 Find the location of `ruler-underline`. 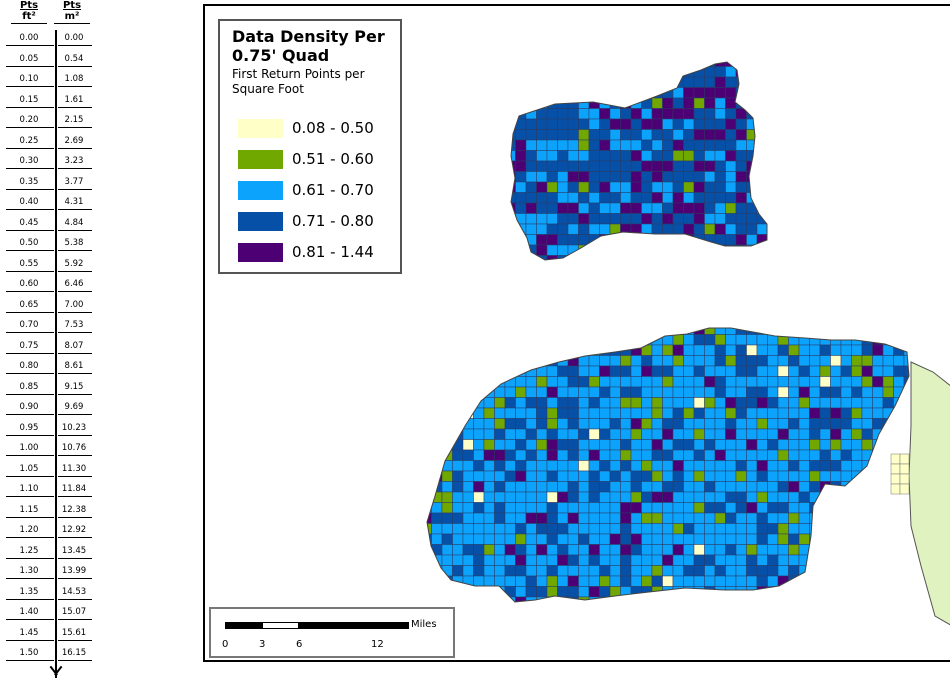

ruler-underline is located at coordinates (75, 148).